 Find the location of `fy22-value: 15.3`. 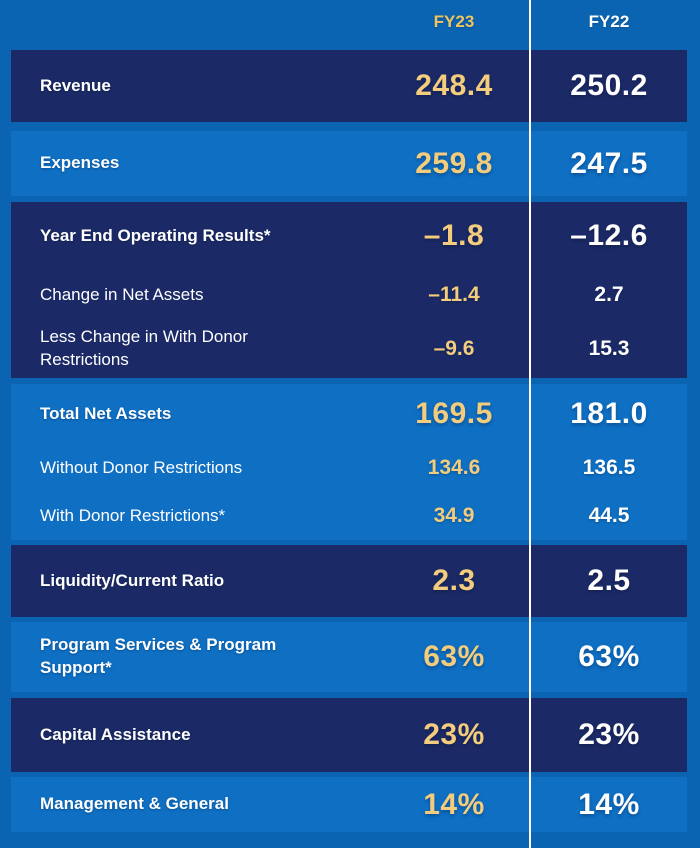

fy22-value: 15.3 is located at coordinates (609, 348).